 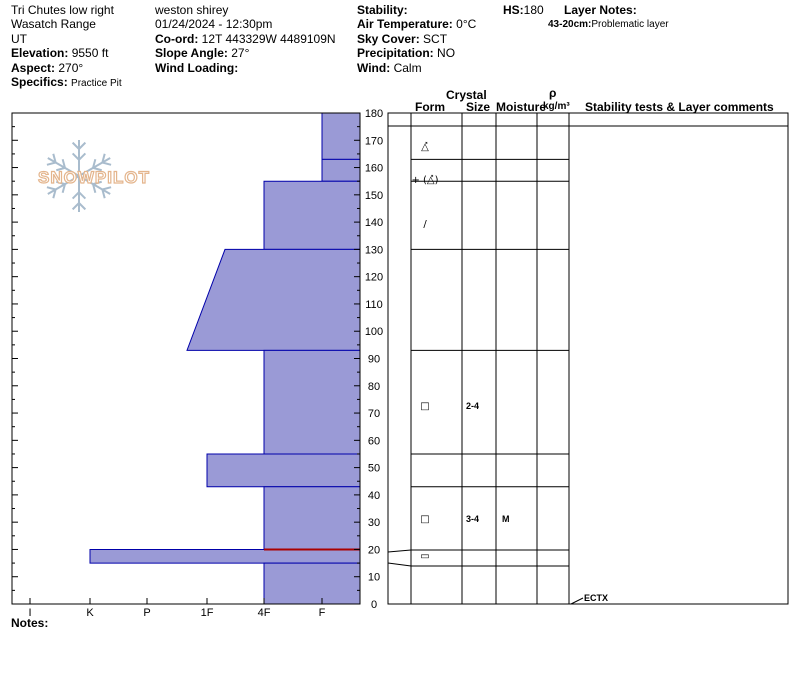 I want to click on precip-value: NO, so click(x=446, y=53).